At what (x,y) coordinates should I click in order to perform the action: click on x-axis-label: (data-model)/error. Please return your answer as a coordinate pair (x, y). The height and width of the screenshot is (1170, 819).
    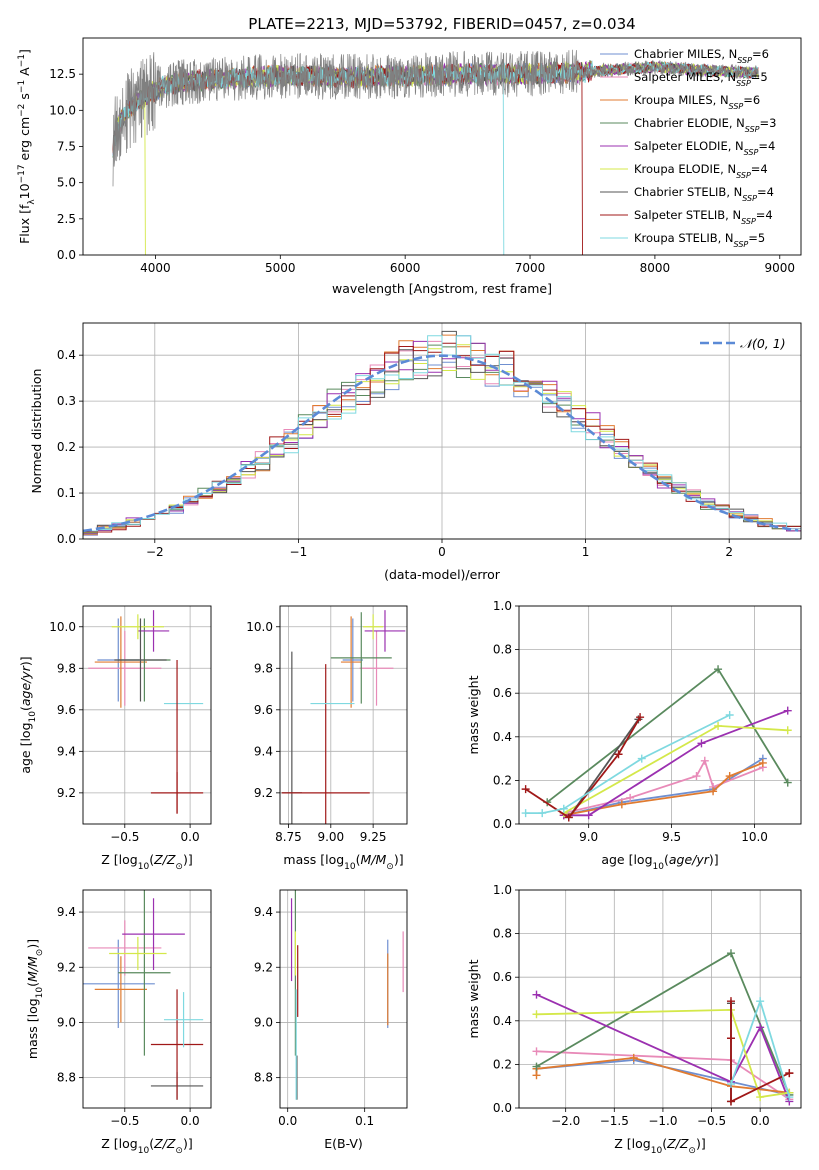
    Looking at the image, I should click on (442, 574).